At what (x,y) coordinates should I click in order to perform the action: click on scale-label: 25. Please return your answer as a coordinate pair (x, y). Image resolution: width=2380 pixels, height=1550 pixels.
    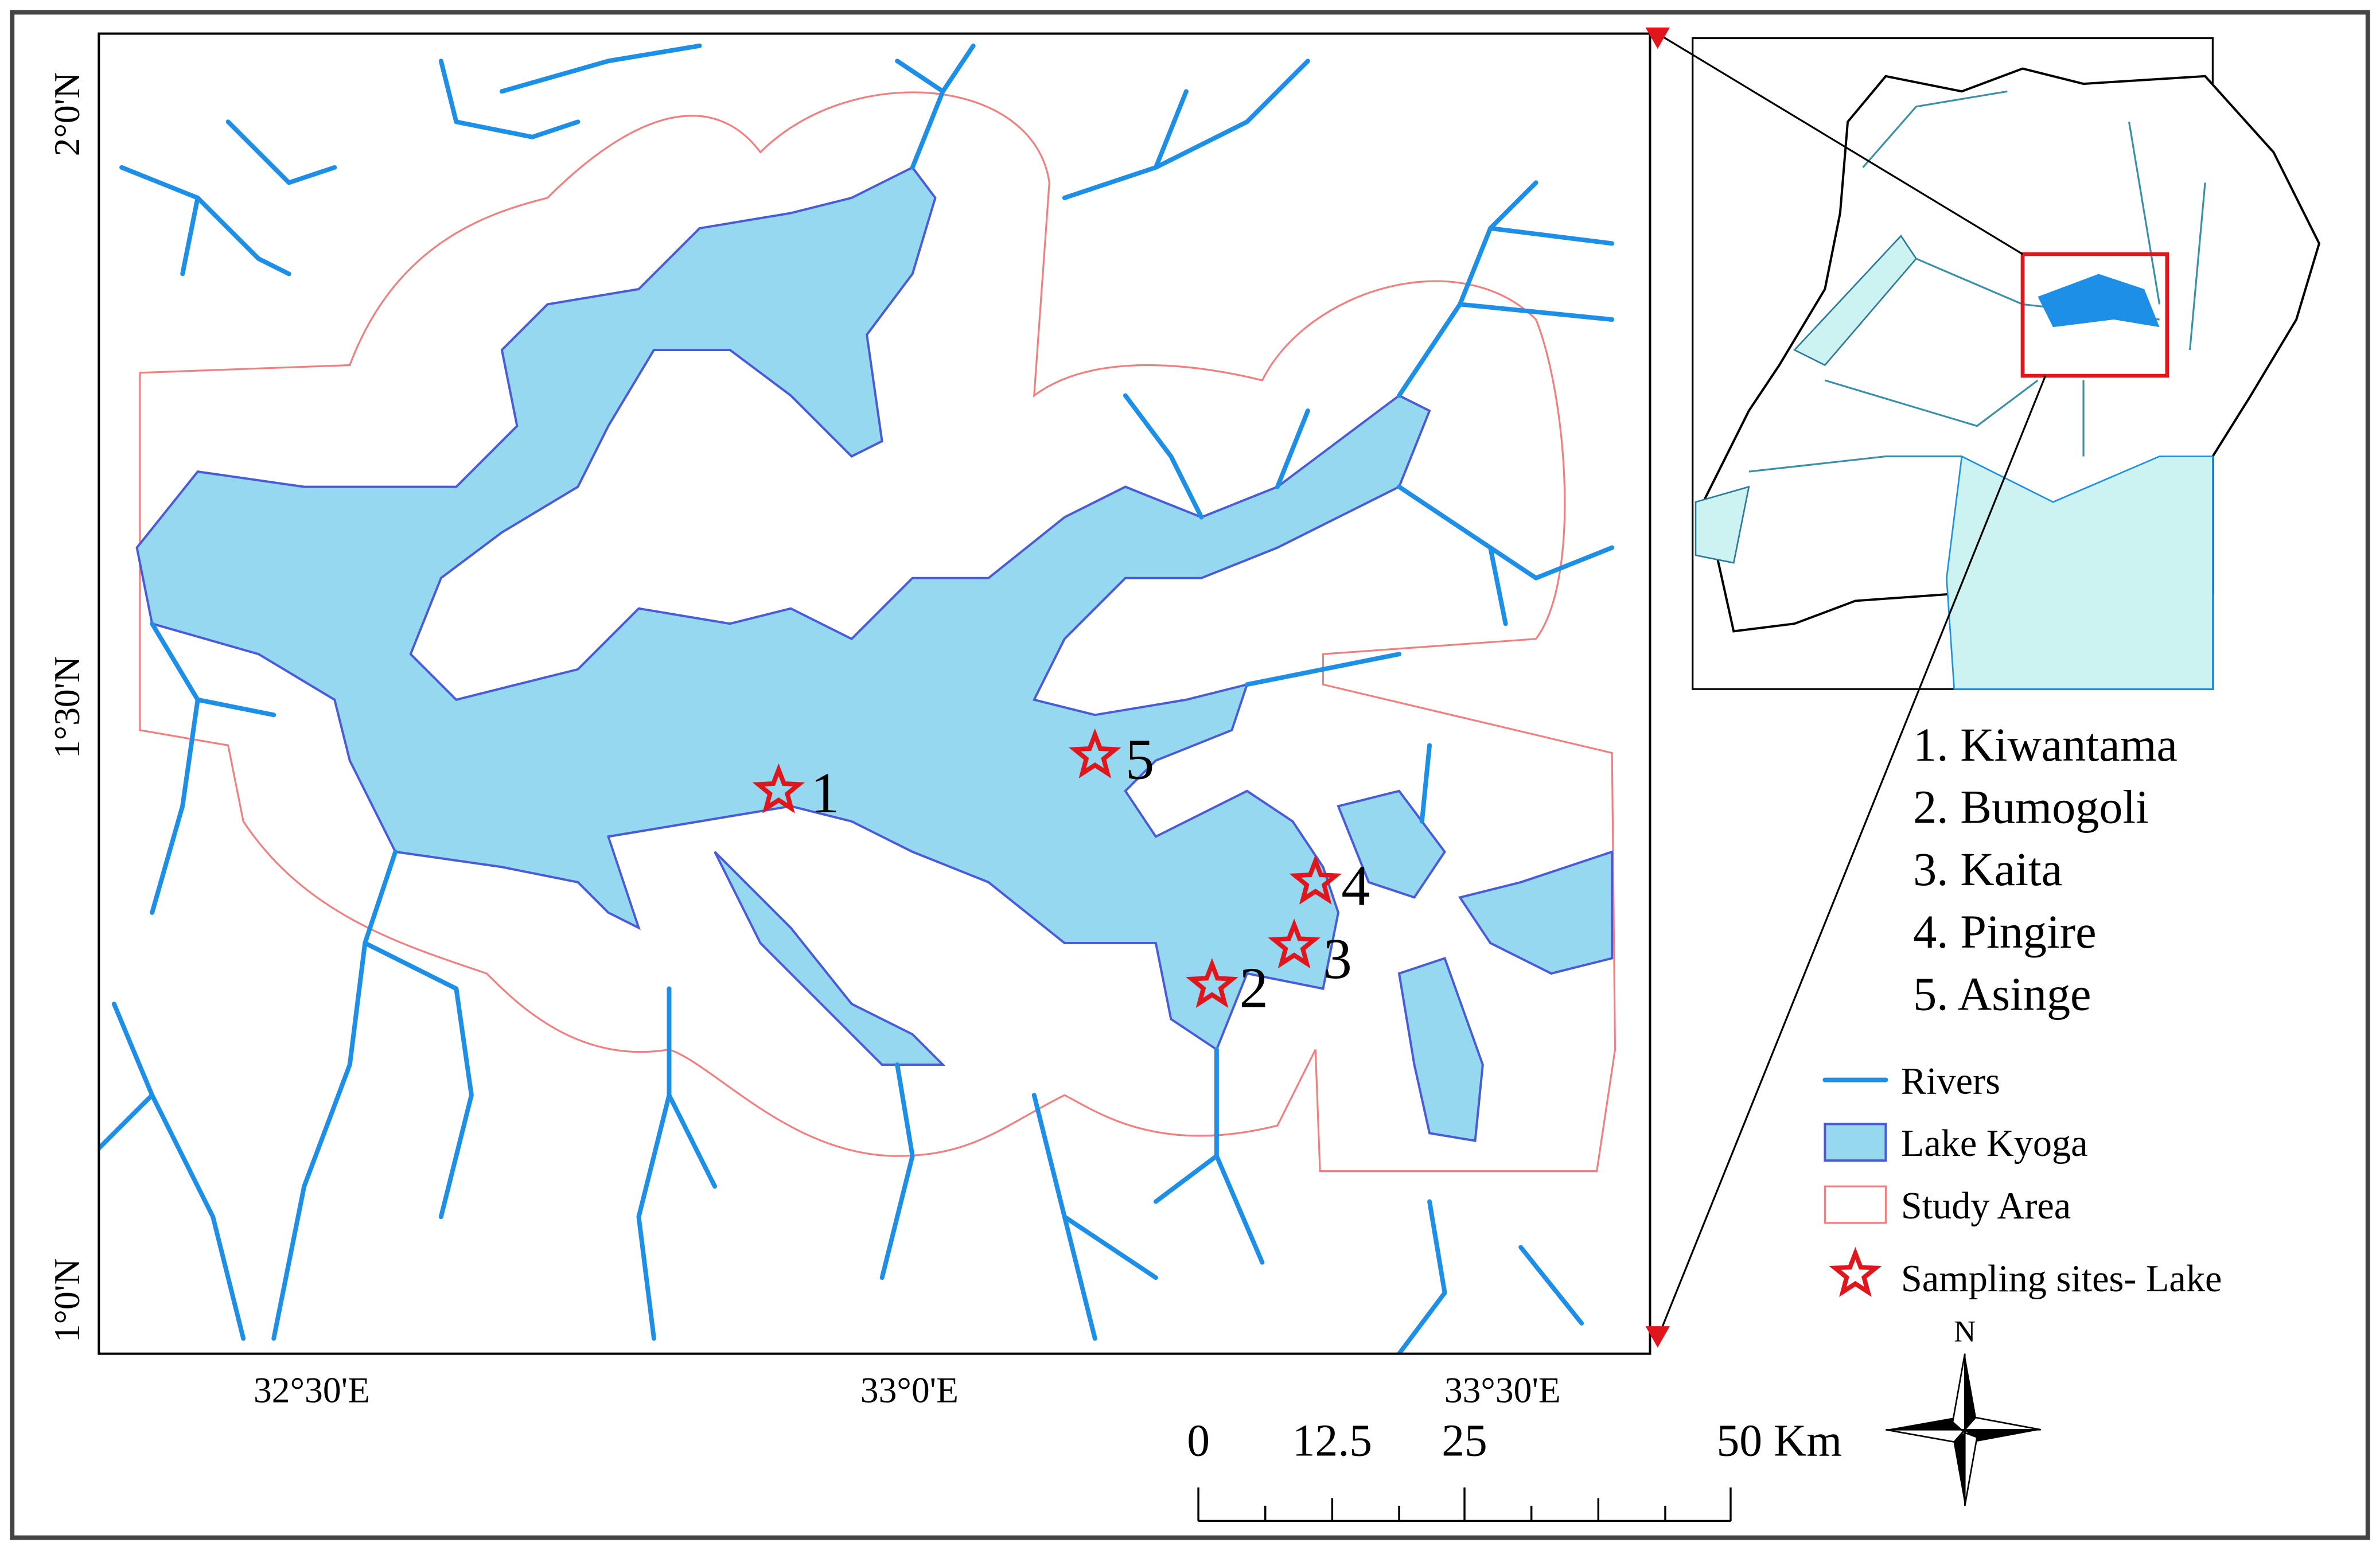
    Looking at the image, I should click on (1464, 1440).